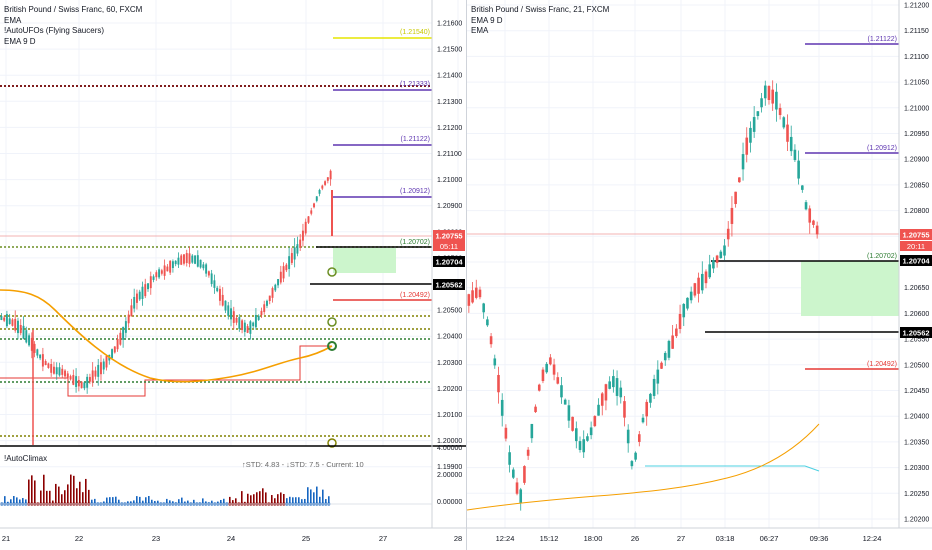  Describe the element at coordinates (415, 84) in the screenshot. I see `left-label-purple-top: (1.21333)` at that location.